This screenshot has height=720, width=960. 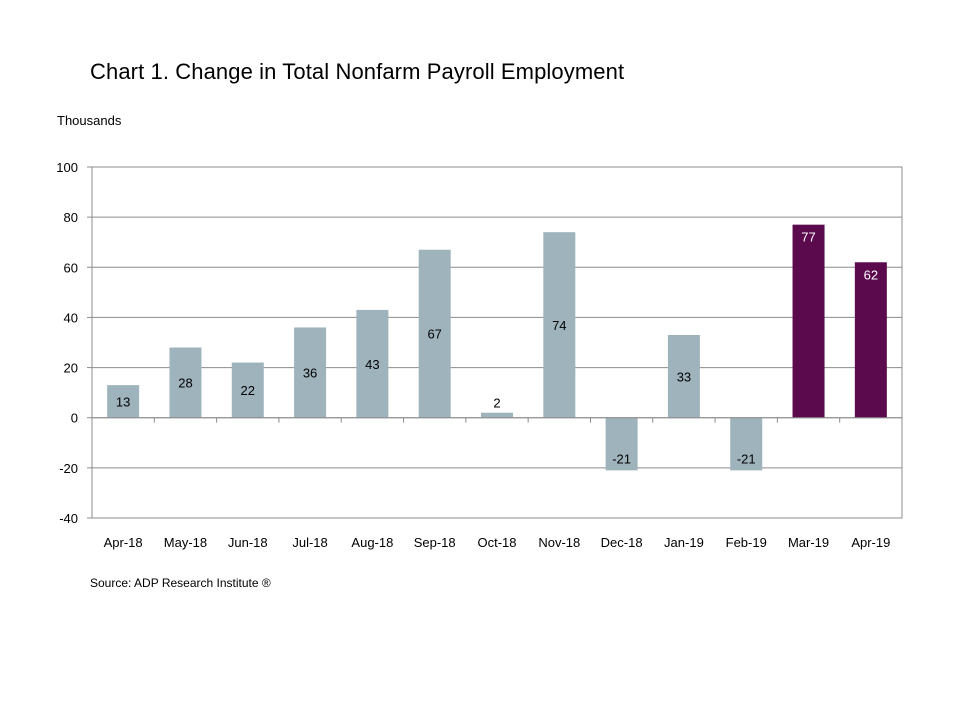 I want to click on x-tick-label: Jul-18, so click(x=309, y=542).